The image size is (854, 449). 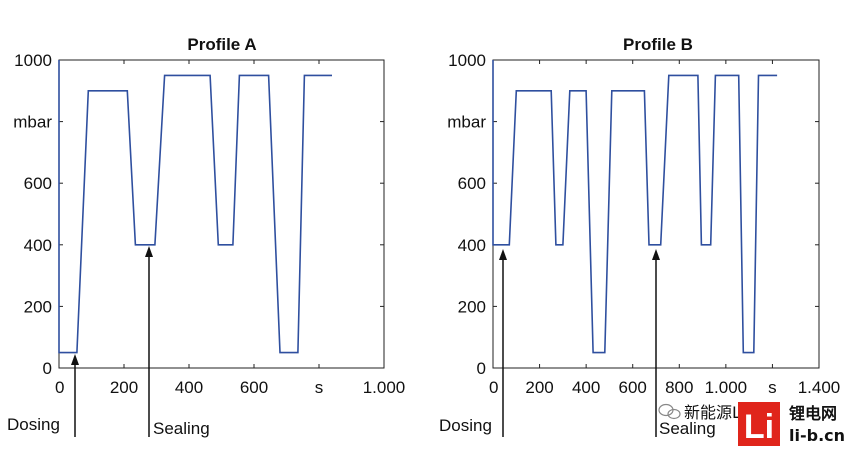 I want to click on chart-title-b: Profile B, so click(x=658, y=44).